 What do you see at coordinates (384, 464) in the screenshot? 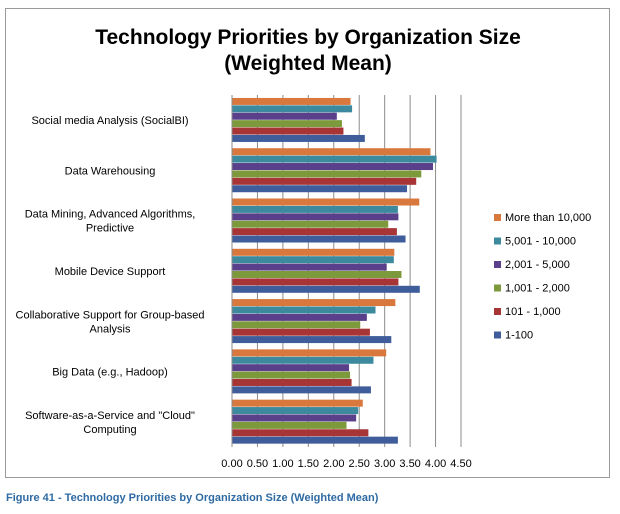
I see `x-tick-label: 3.00` at bounding box center [384, 464].